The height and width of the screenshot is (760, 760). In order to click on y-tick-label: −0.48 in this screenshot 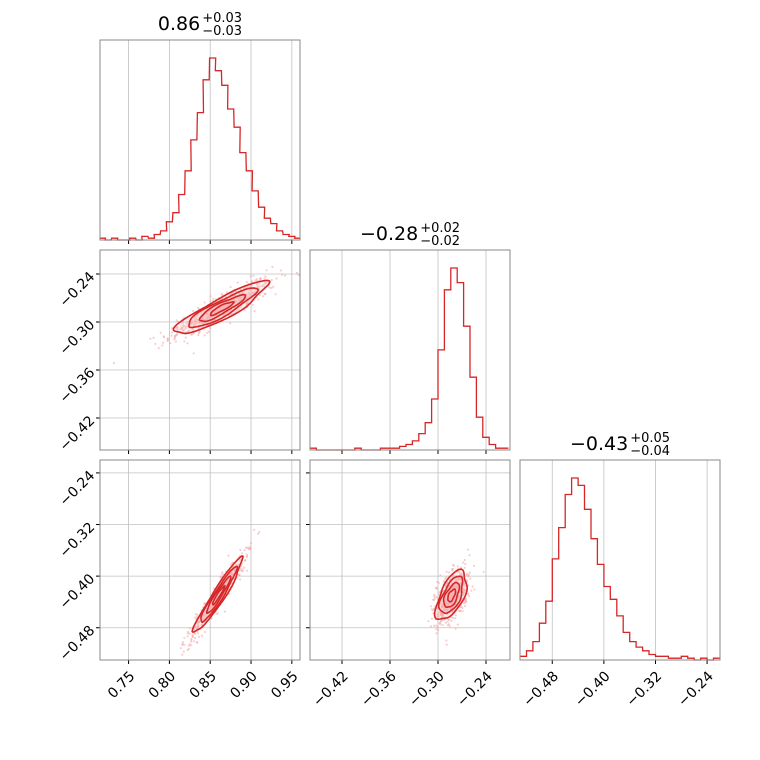, I will do `click(78, 644)`.